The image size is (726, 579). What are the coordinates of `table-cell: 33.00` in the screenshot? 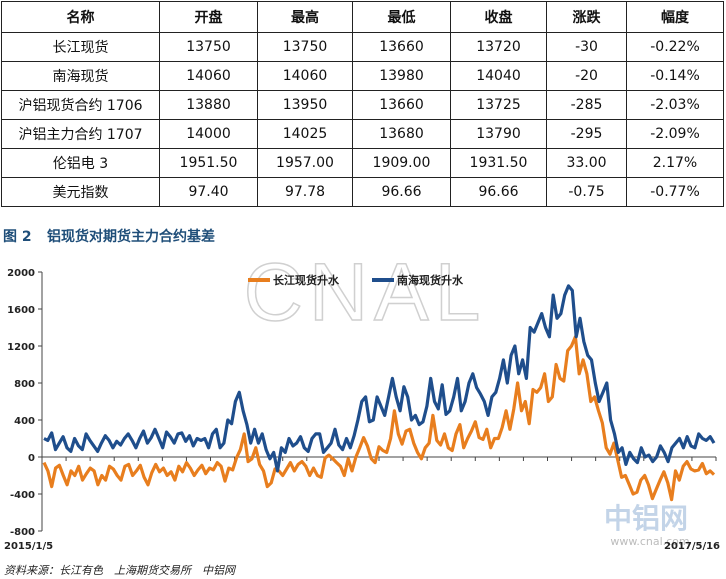 It's located at (586, 163).